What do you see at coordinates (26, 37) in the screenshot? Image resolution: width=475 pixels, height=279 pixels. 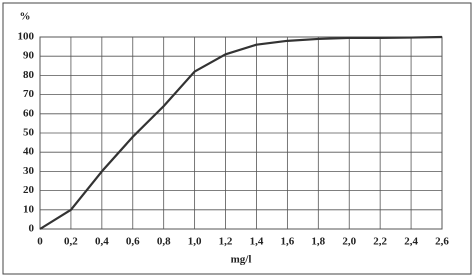 I see `y-tick-label: 100` at bounding box center [26, 37].